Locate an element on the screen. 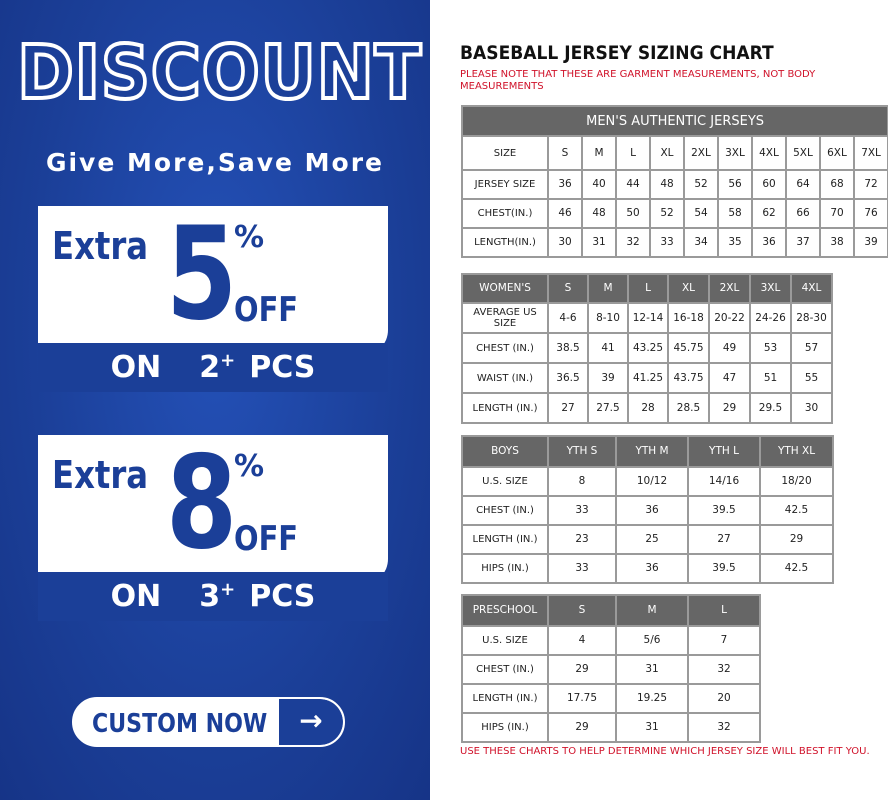 Image resolution: width=888 pixels, height=800 pixels. header-cell: 6XL is located at coordinates (837, 153).